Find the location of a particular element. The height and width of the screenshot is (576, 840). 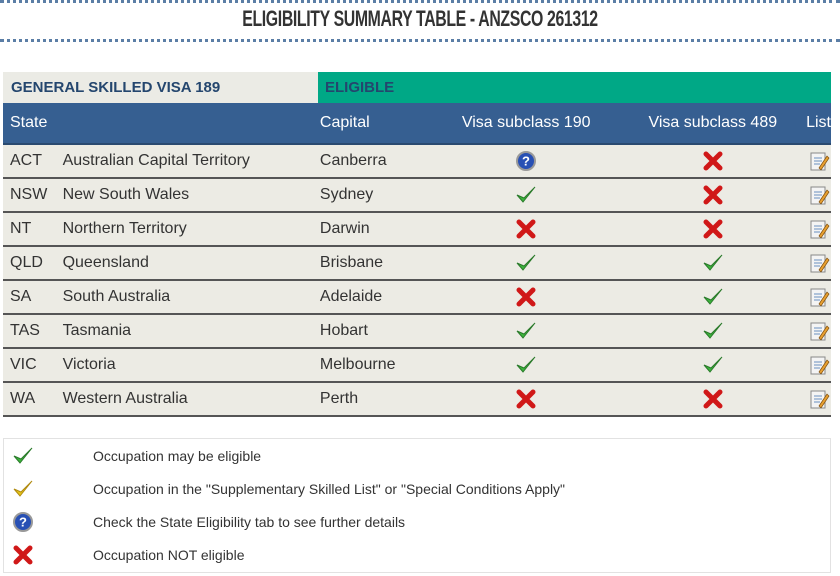

state-abbr: ACT is located at coordinates (33, 161).